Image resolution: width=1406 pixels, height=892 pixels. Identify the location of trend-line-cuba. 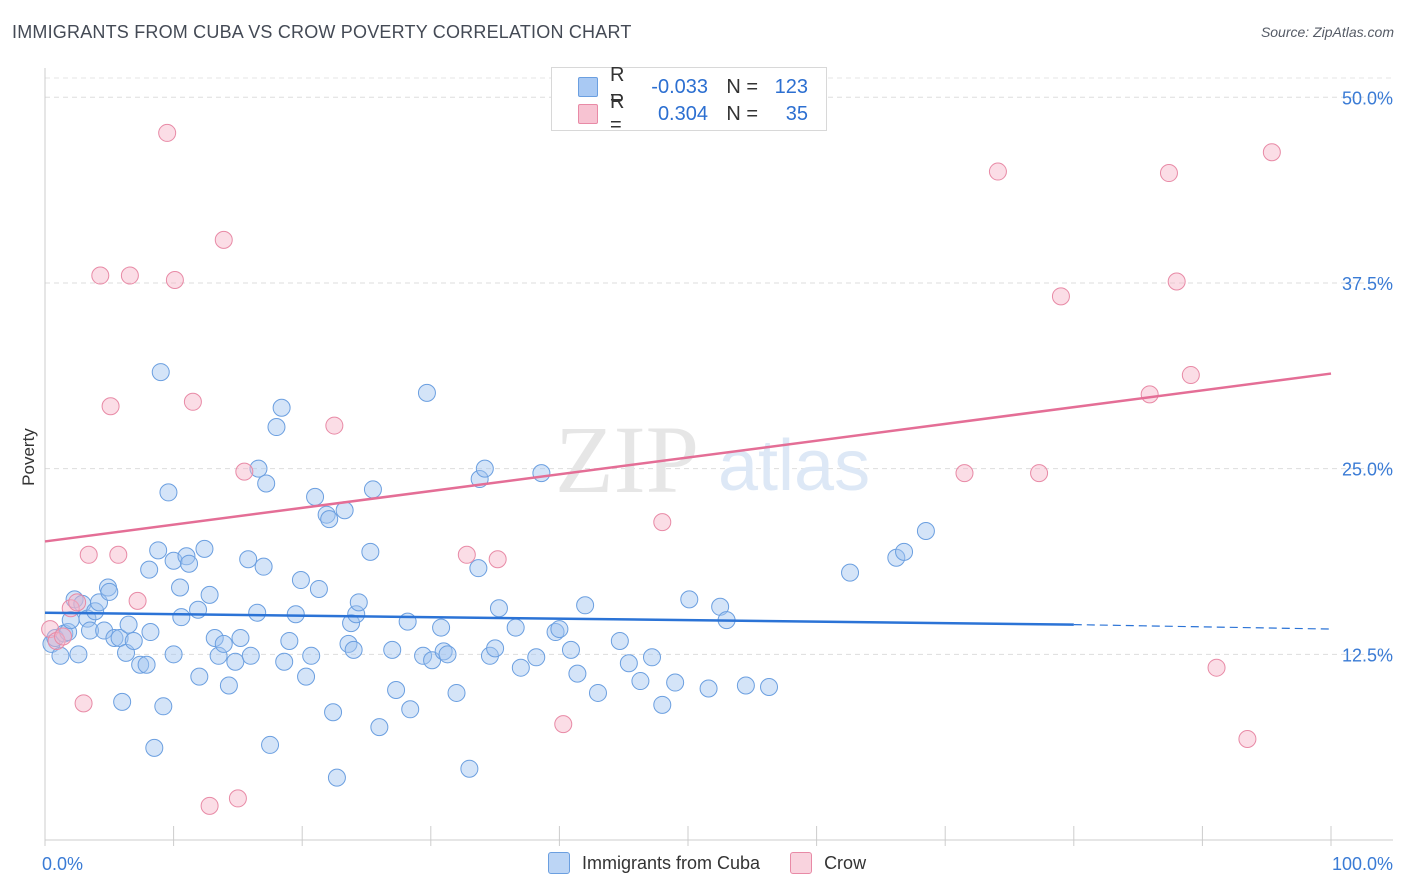
(559, 618).